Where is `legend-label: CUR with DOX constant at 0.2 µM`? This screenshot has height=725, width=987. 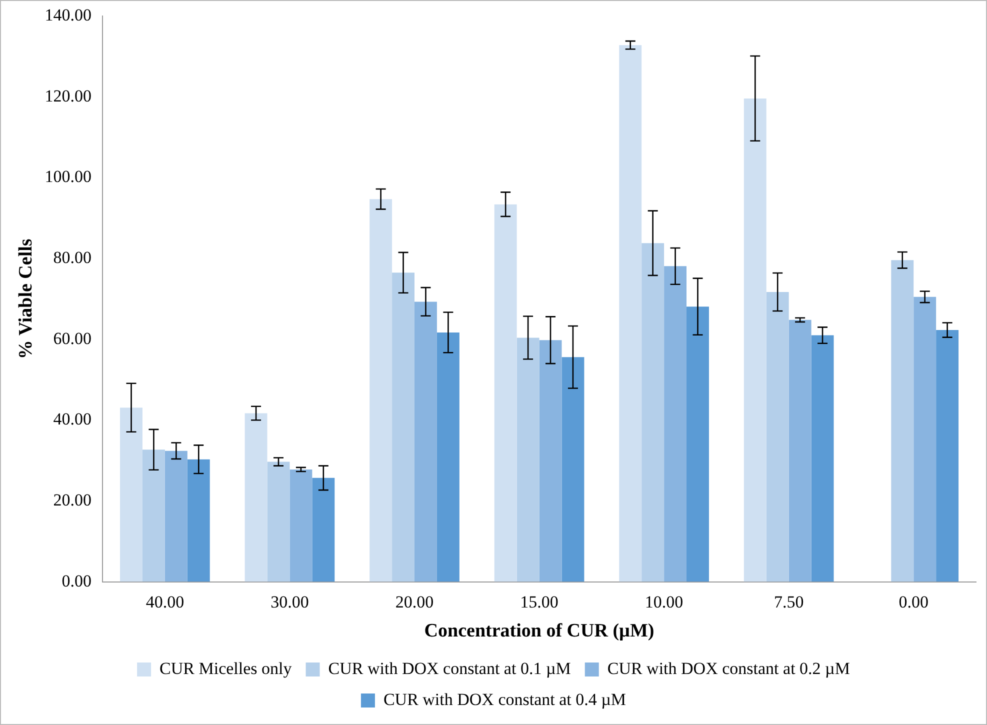 legend-label: CUR with DOX constant at 0.2 µM is located at coordinates (728, 668).